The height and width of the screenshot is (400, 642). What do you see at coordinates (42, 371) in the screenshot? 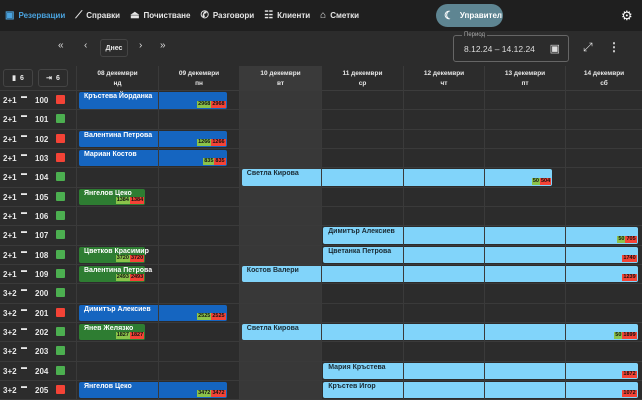
I see `room-number: 204` at bounding box center [42, 371].